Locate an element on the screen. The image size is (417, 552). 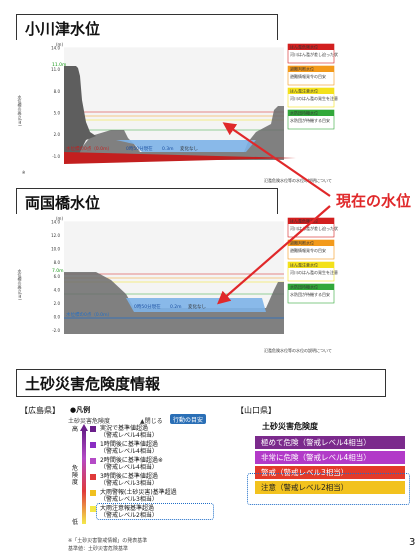
risk-axis-label: 危険度 is located at coordinates (75, 475).